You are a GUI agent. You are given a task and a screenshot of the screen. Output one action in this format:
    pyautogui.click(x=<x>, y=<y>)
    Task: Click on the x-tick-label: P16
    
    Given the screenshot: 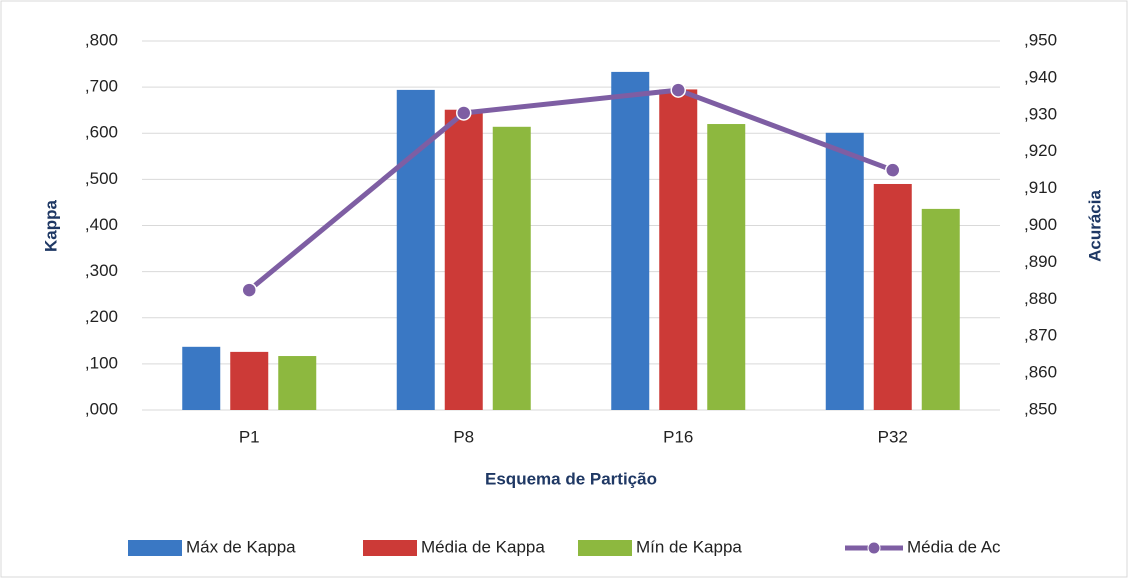 What is the action you would take?
    pyautogui.click(x=678, y=436)
    